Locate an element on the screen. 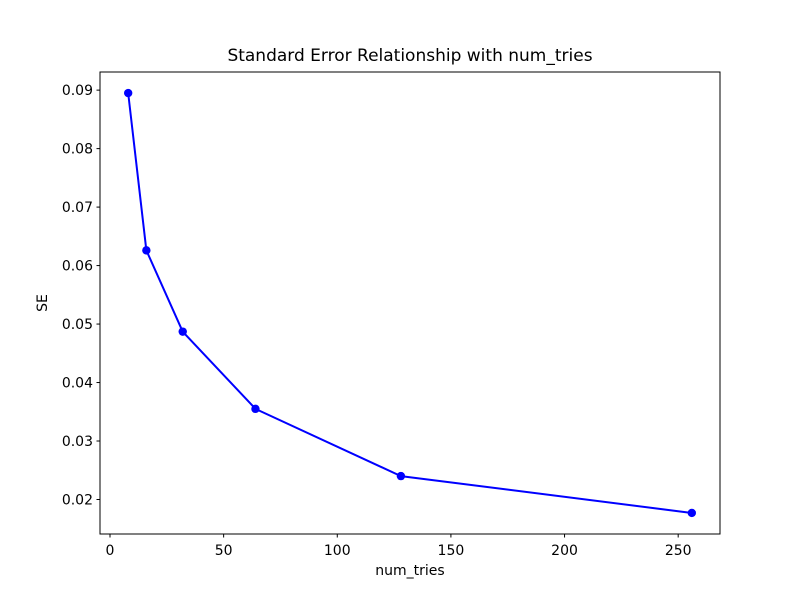  y-tick-label: 0.08 is located at coordinates (77, 149).